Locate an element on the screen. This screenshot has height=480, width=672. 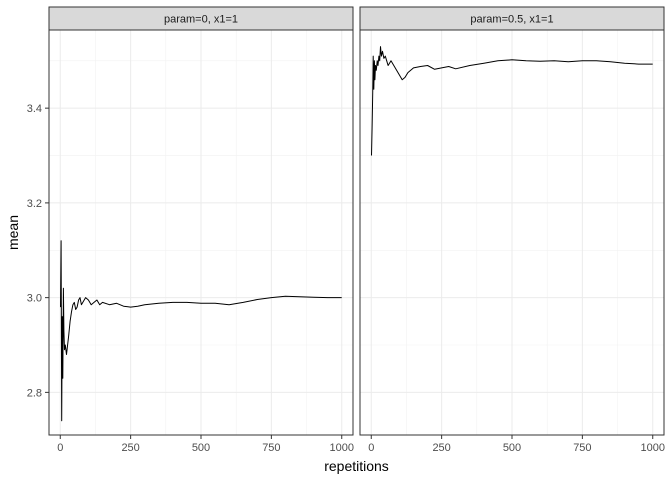
series-line is located at coordinates (512, 101).